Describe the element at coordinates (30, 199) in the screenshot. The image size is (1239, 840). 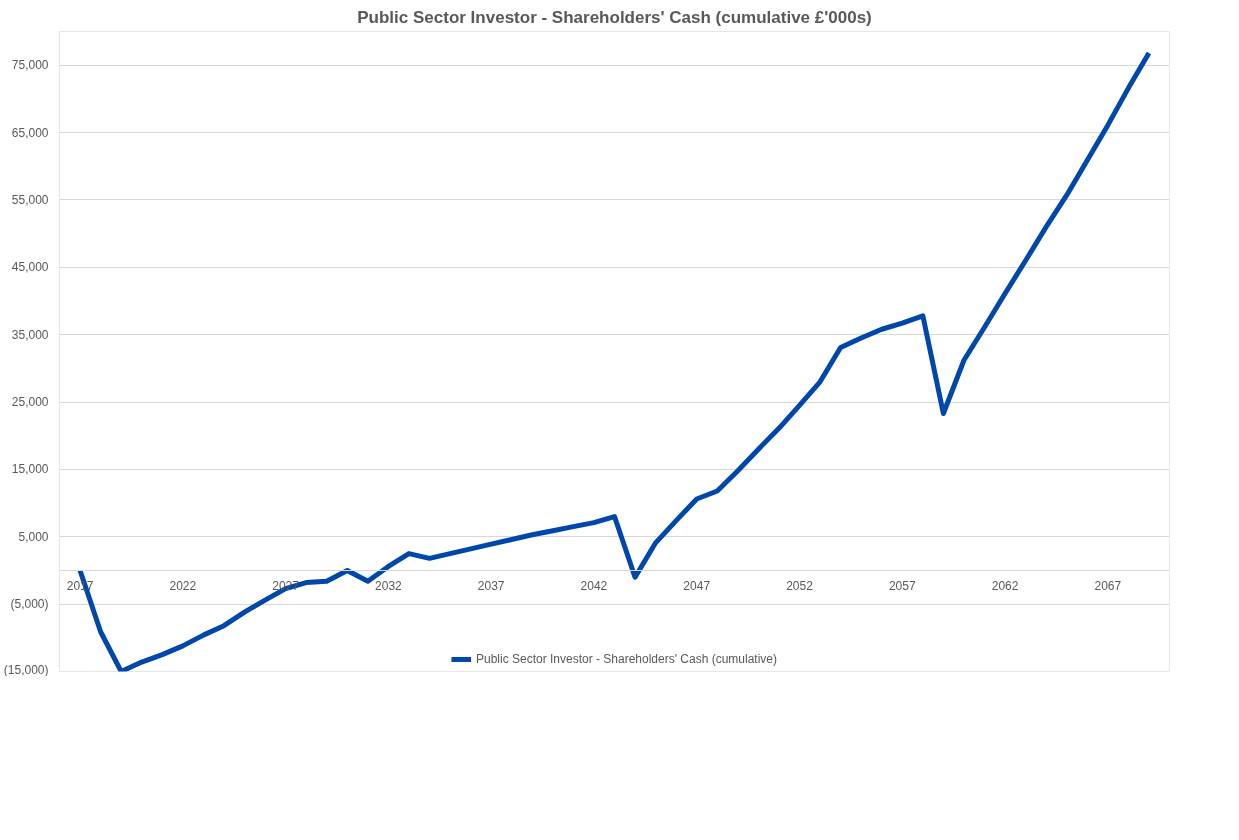
I see `y-tick-label: 55,000` at that location.